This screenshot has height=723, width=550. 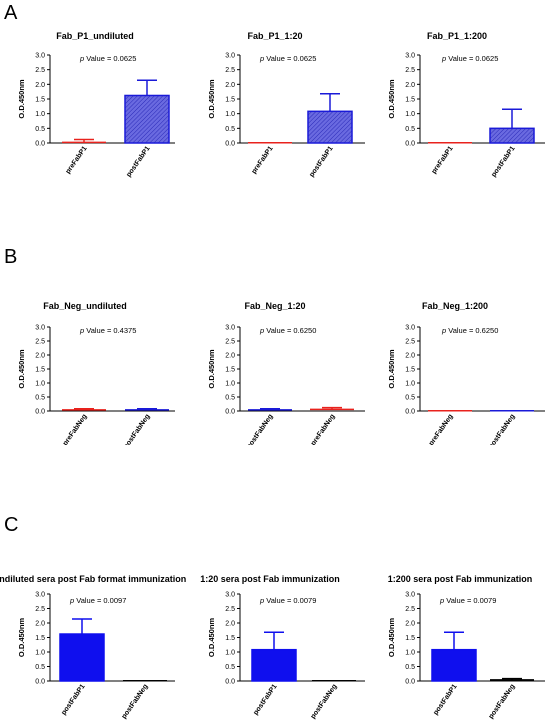 I want to click on p-value-annotation: p Value = 0.0097, so click(x=97, y=600).